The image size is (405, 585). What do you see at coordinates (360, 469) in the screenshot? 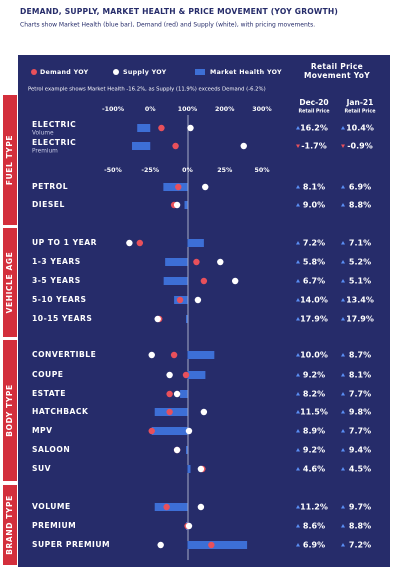
I see `retail-price-value: 4.5%` at bounding box center [360, 469].